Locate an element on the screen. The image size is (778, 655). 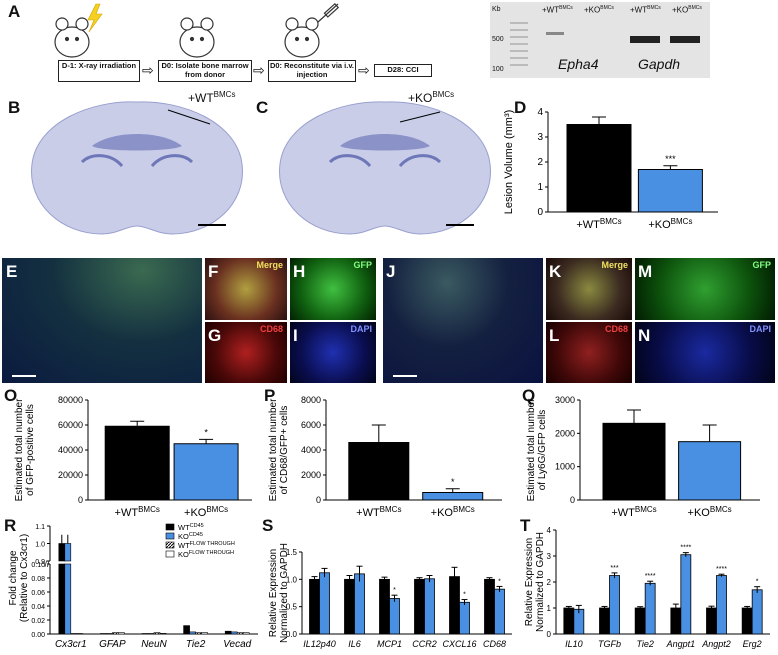
gel-marker-500: 500 is located at coordinates (498, 39).